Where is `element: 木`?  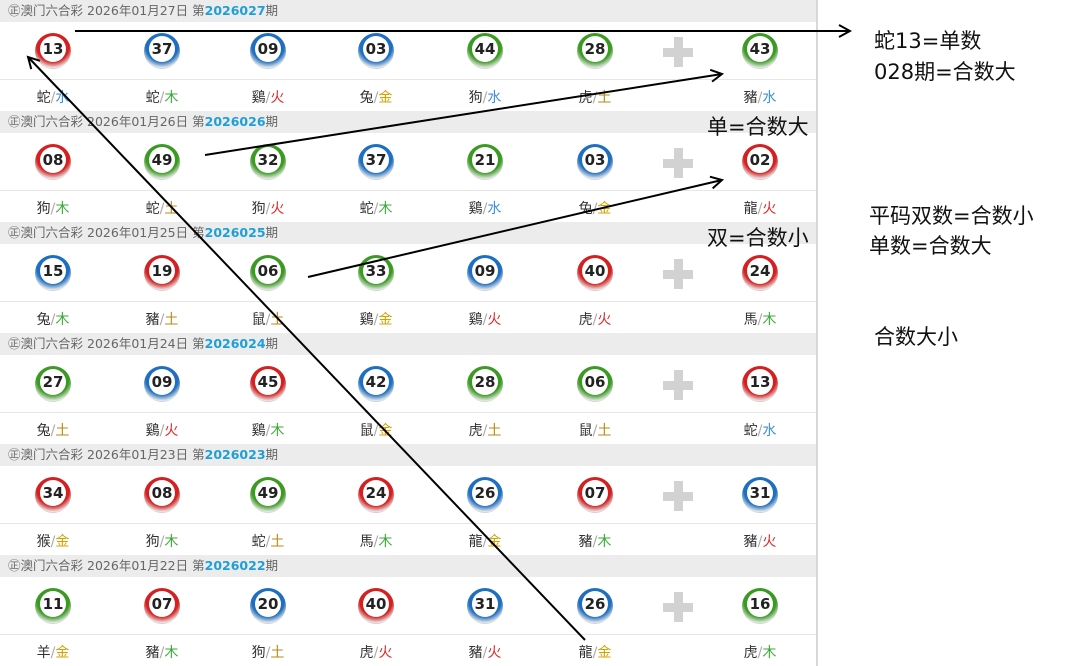 element: 木 is located at coordinates (769, 320).